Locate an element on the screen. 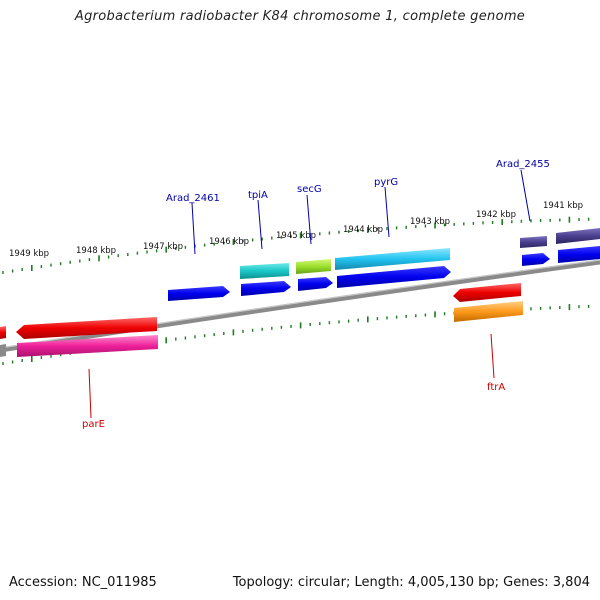 The height and width of the screenshot is (600, 600). accession-label: Accession: is located at coordinates (43, 582).